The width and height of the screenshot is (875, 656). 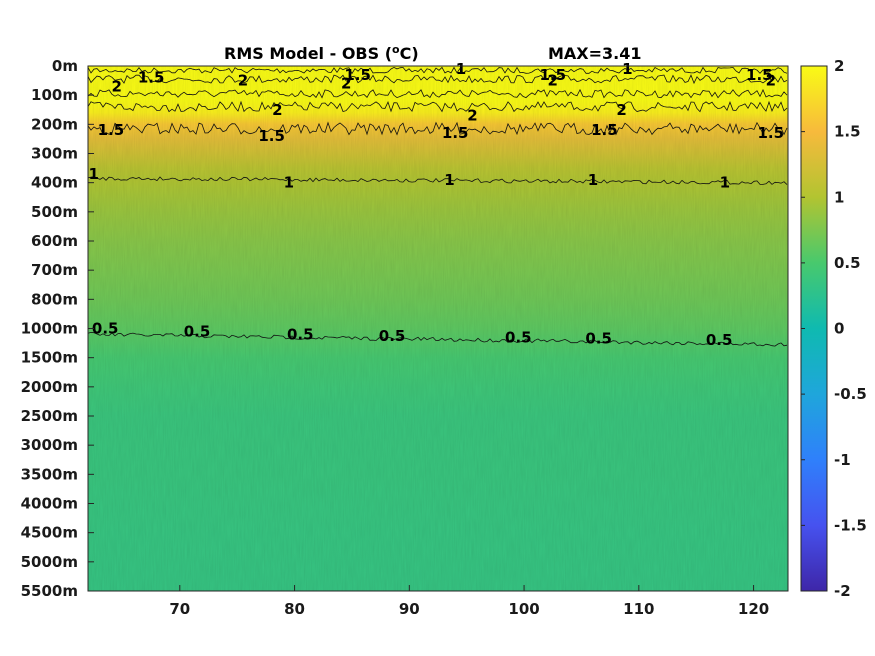 I want to click on colorbar: 2 1.5 1 0.5 0 -0.5 -1 -1.5 -2, so click(x=833, y=328).